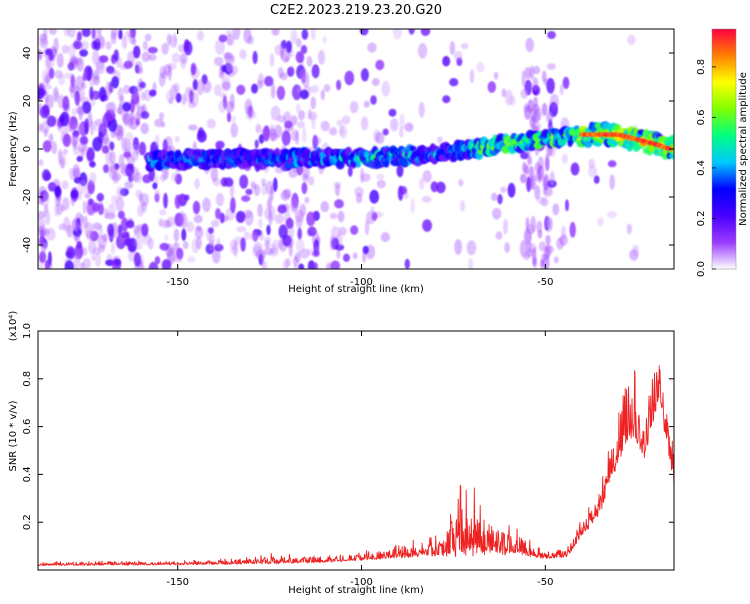 This screenshot has height=604, width=750. What do you see at coordinates (27, 149) in the screenshot?
I see `spectrogram-y-tick-label: 0` at bounding box center [27, 149].